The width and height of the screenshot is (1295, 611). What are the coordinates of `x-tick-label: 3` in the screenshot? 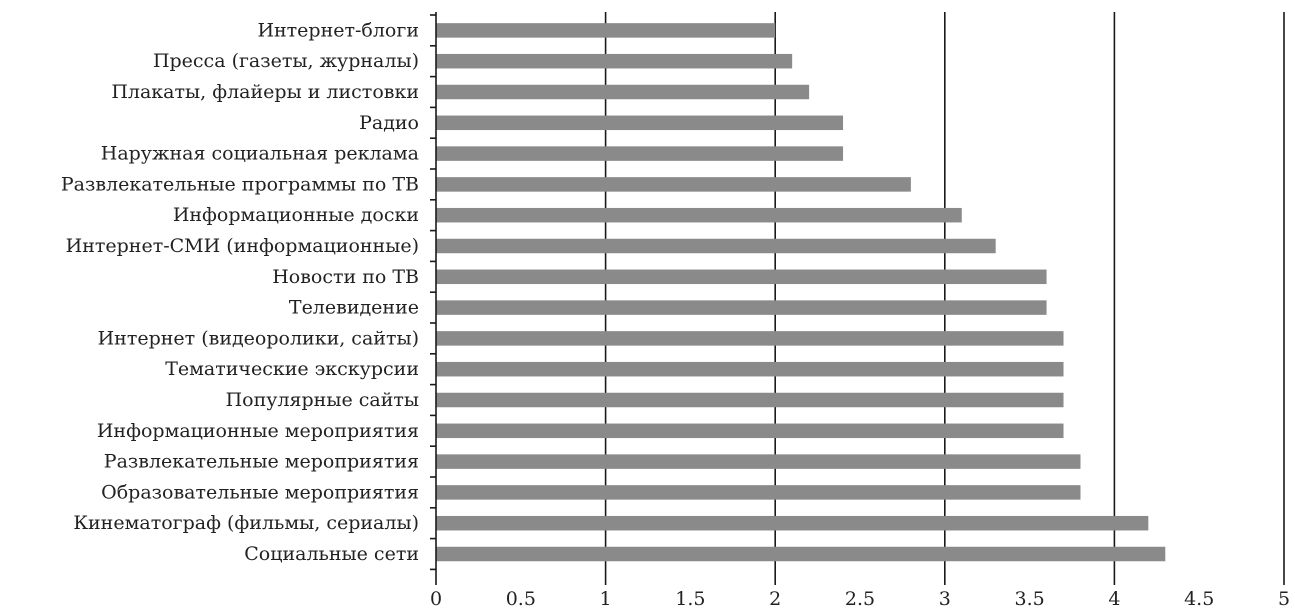 It's located at (945, 599).